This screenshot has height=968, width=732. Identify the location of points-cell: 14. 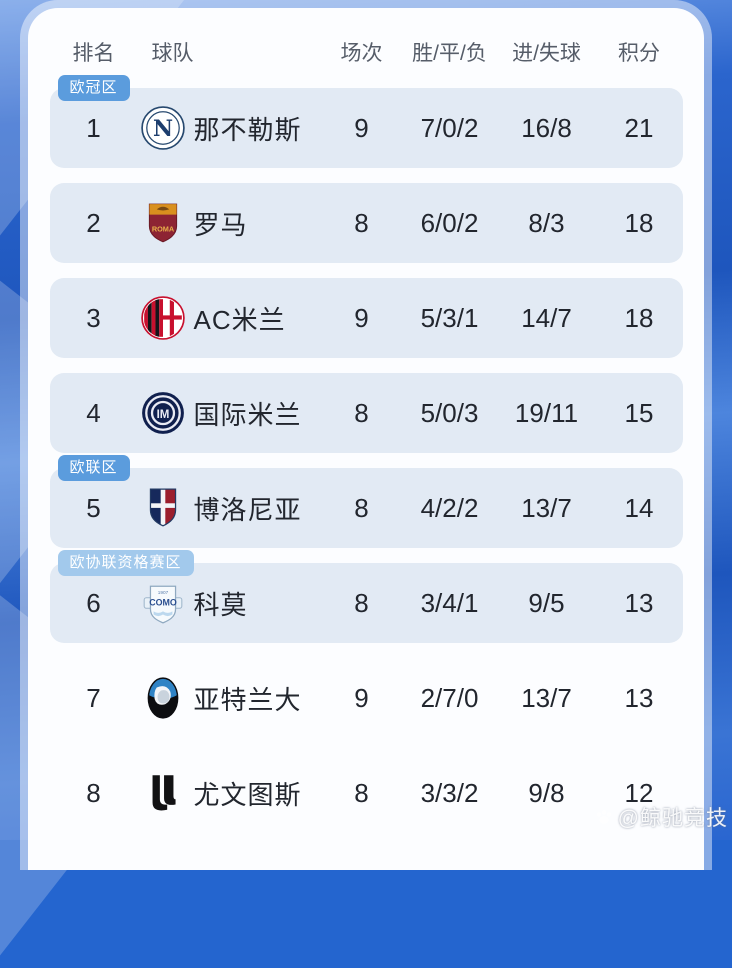
(639, 507).